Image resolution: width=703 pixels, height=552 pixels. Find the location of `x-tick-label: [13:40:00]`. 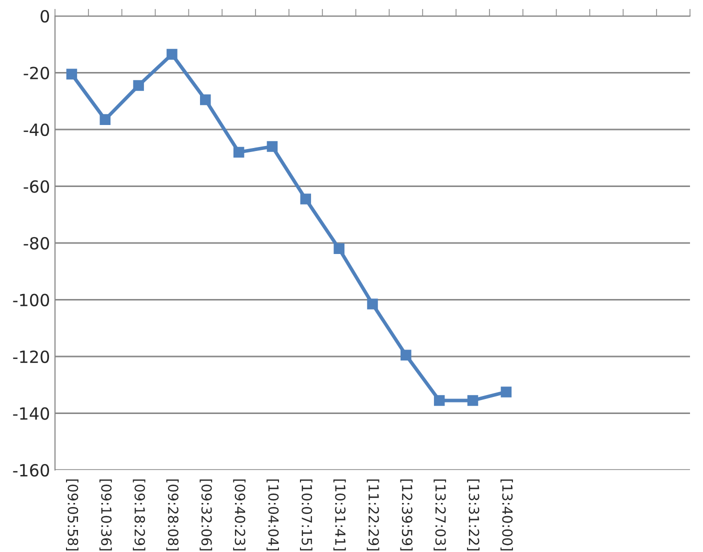

x-tick-label: [13:40:00] is located at coordinates (506, 515).